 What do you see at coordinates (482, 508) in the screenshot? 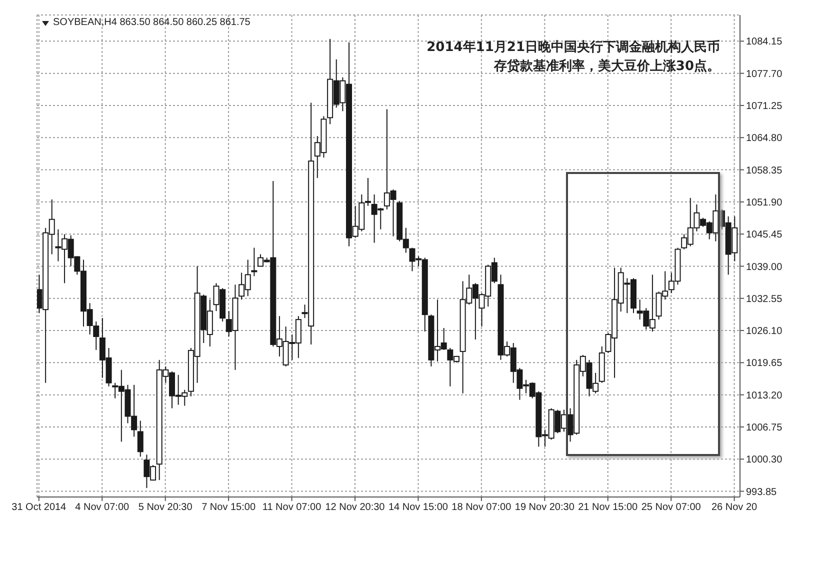
I see `x-tick-label: 18 Nov 07:00` at bounding box center [482, 508].